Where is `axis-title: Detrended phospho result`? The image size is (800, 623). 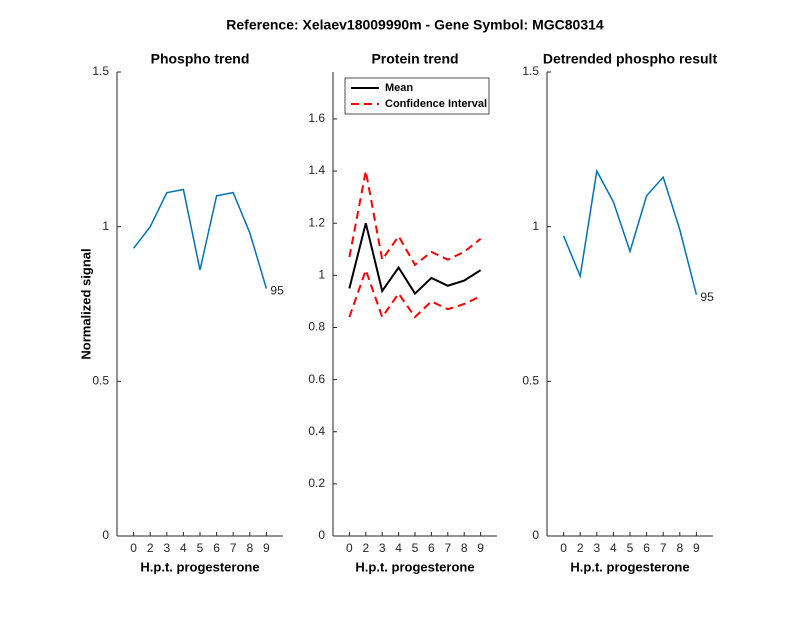 axis-title: Detrended phospho result is located at coordinates (630, 59).